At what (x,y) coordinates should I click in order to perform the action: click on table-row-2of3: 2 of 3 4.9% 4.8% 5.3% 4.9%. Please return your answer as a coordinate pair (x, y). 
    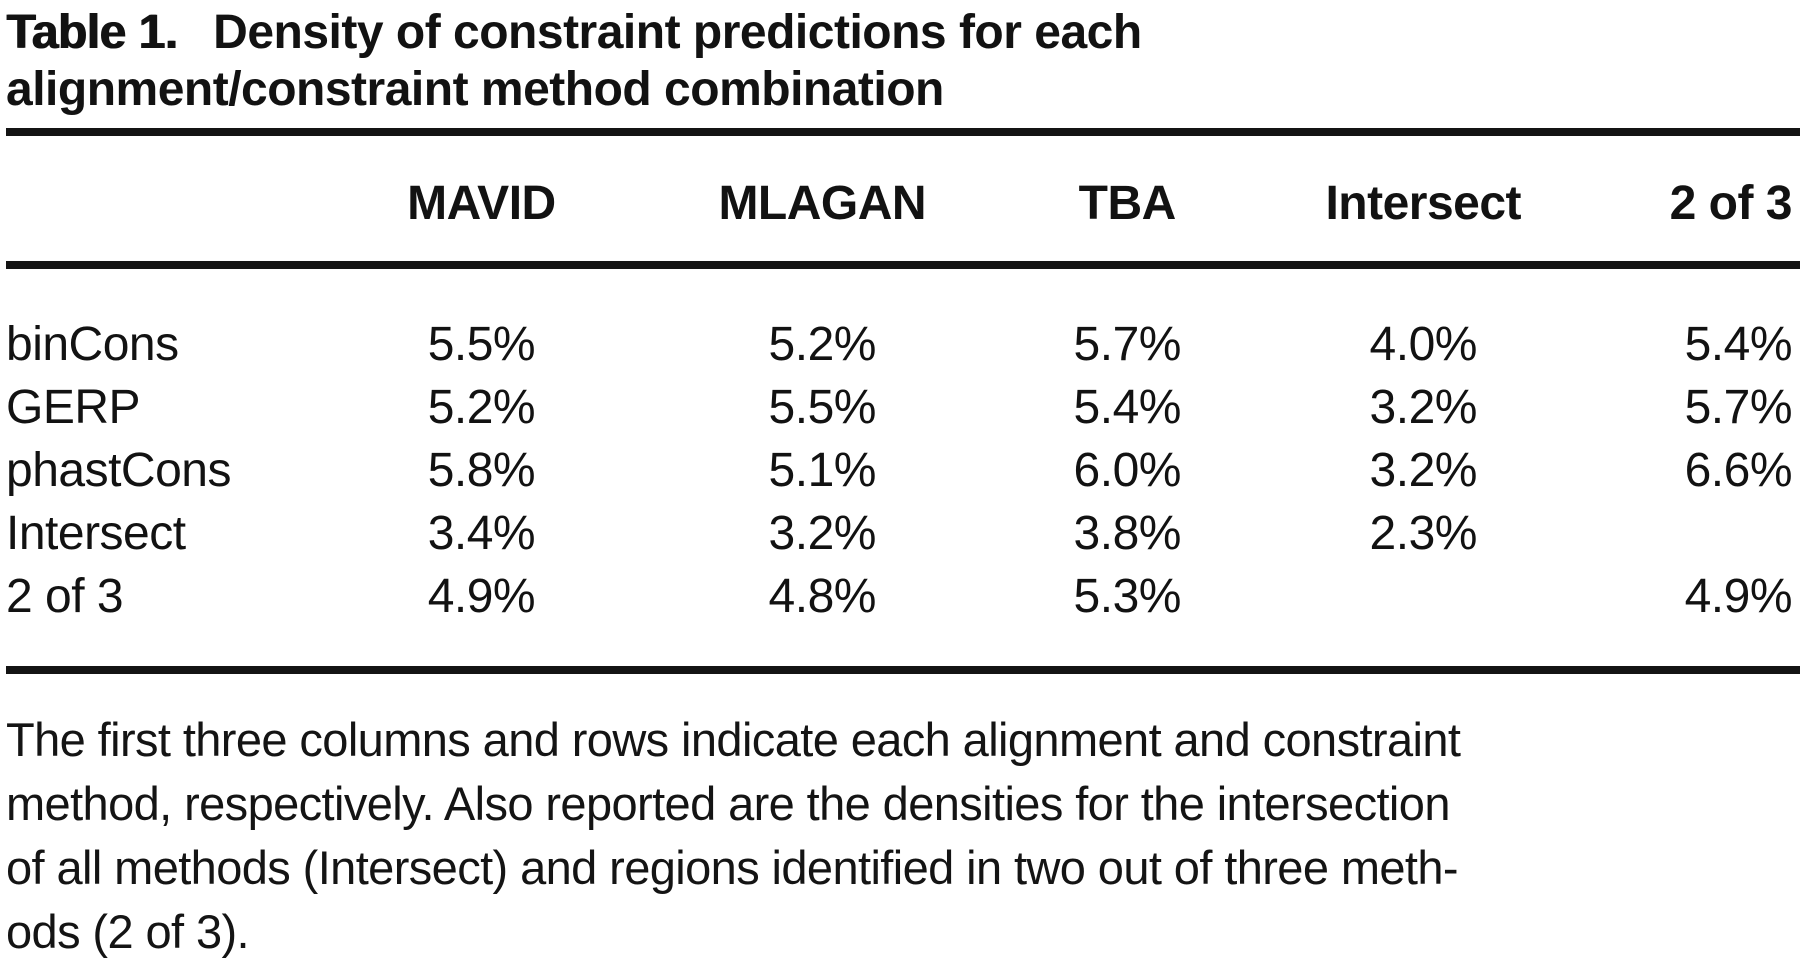
    Looking at the image, I should click on (903, 617).